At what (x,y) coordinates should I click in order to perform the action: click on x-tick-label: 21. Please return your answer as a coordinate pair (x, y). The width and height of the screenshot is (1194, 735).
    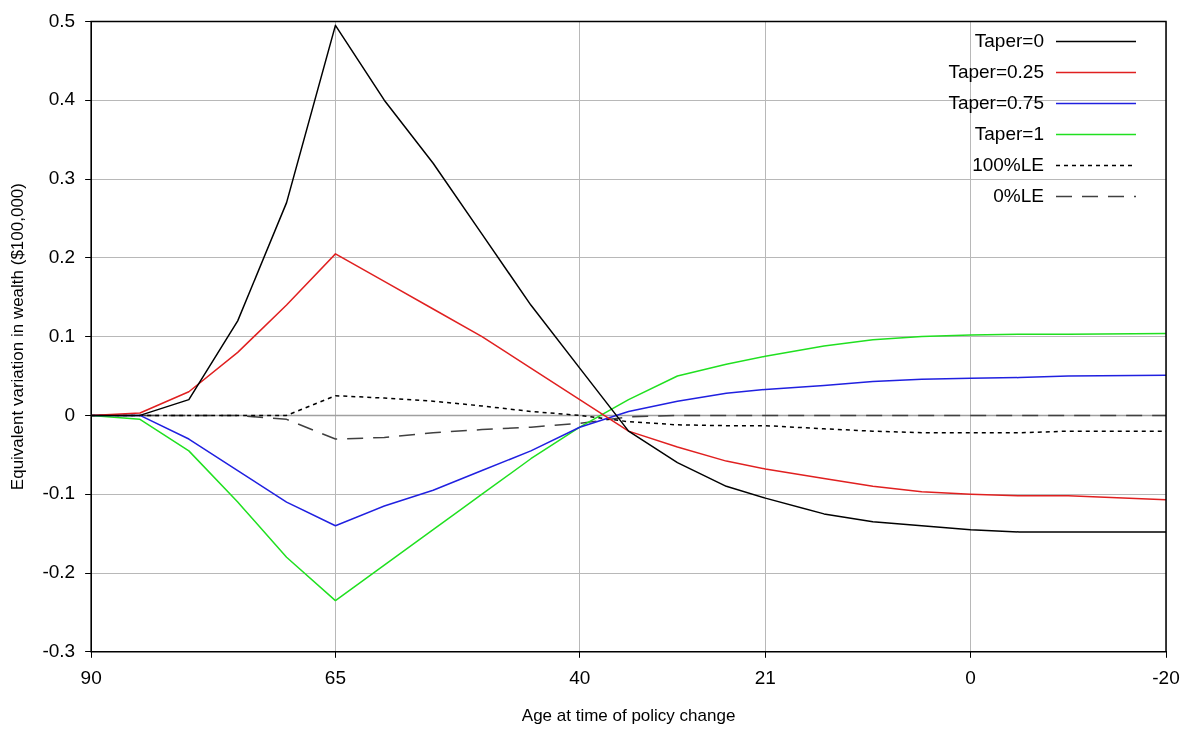
    Looking at the image, I should click on (765, 678).